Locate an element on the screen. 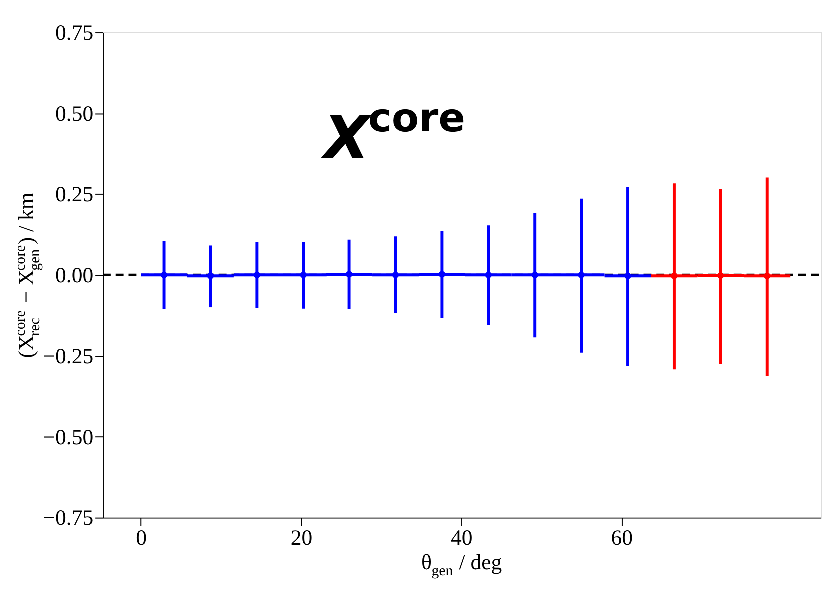 Image resolution: width=825 pixels, height=612 pixels. x-tick-label: 0 is located at coordinates (142, 538).